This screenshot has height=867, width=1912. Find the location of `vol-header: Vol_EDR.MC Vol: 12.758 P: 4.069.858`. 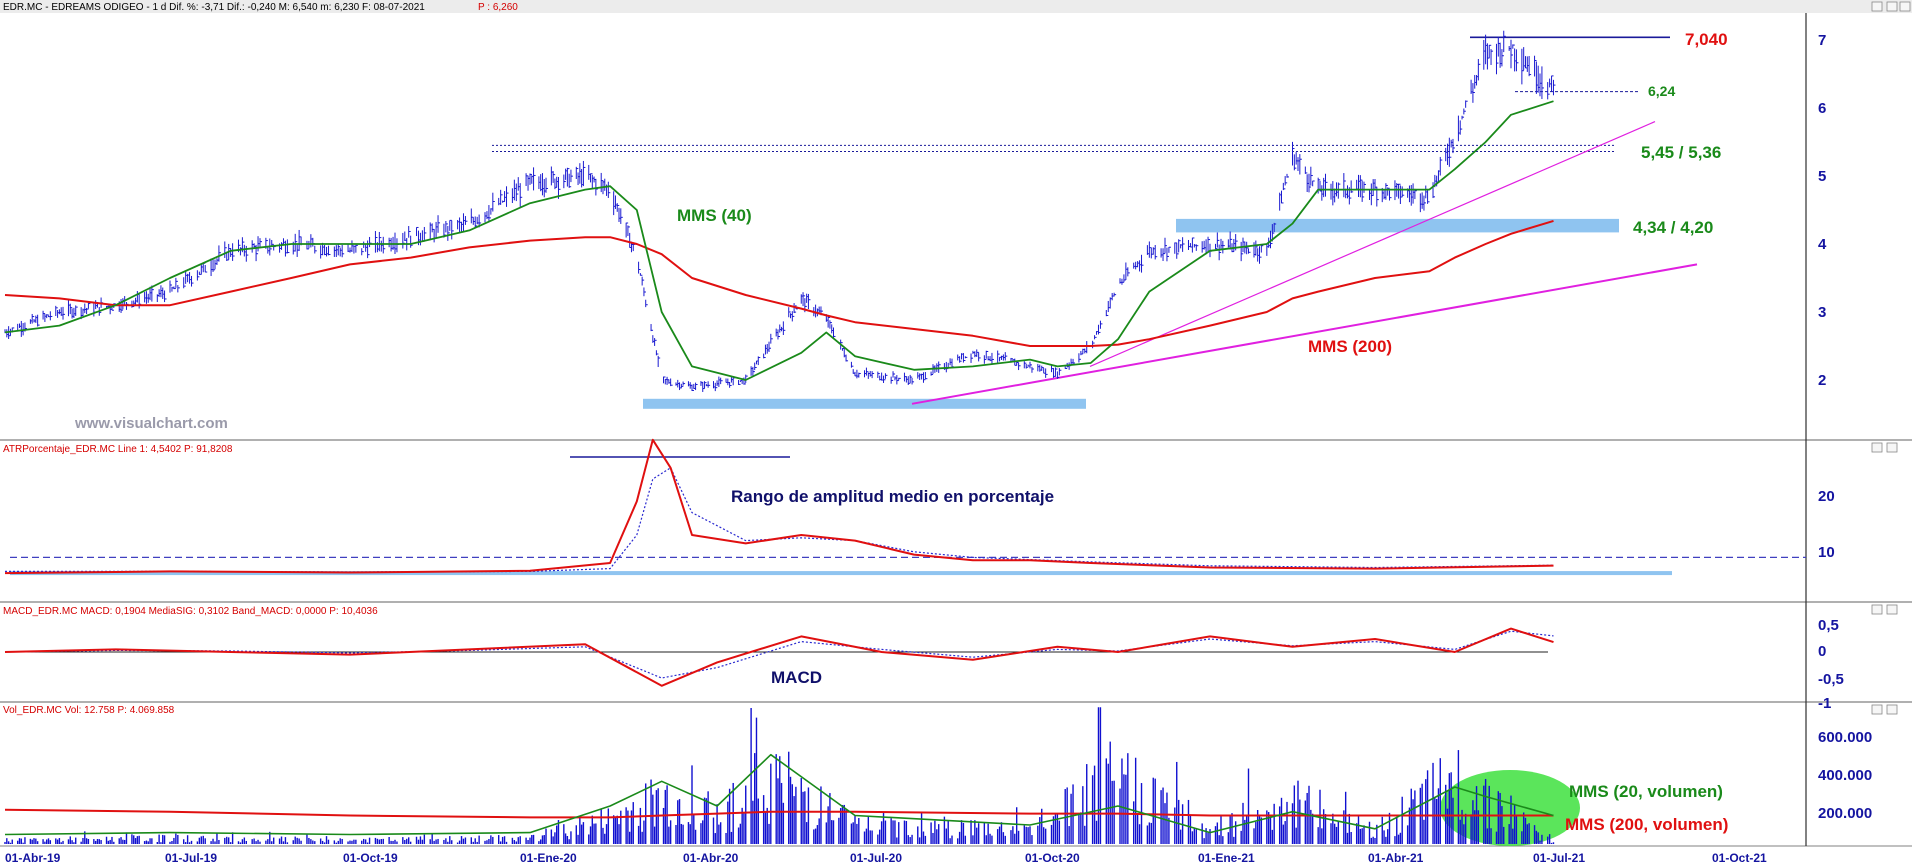

vol-header: Vol_EDR.MC Vol: 12.758 P: 4.069.858 is located at coordinates (89, 710).